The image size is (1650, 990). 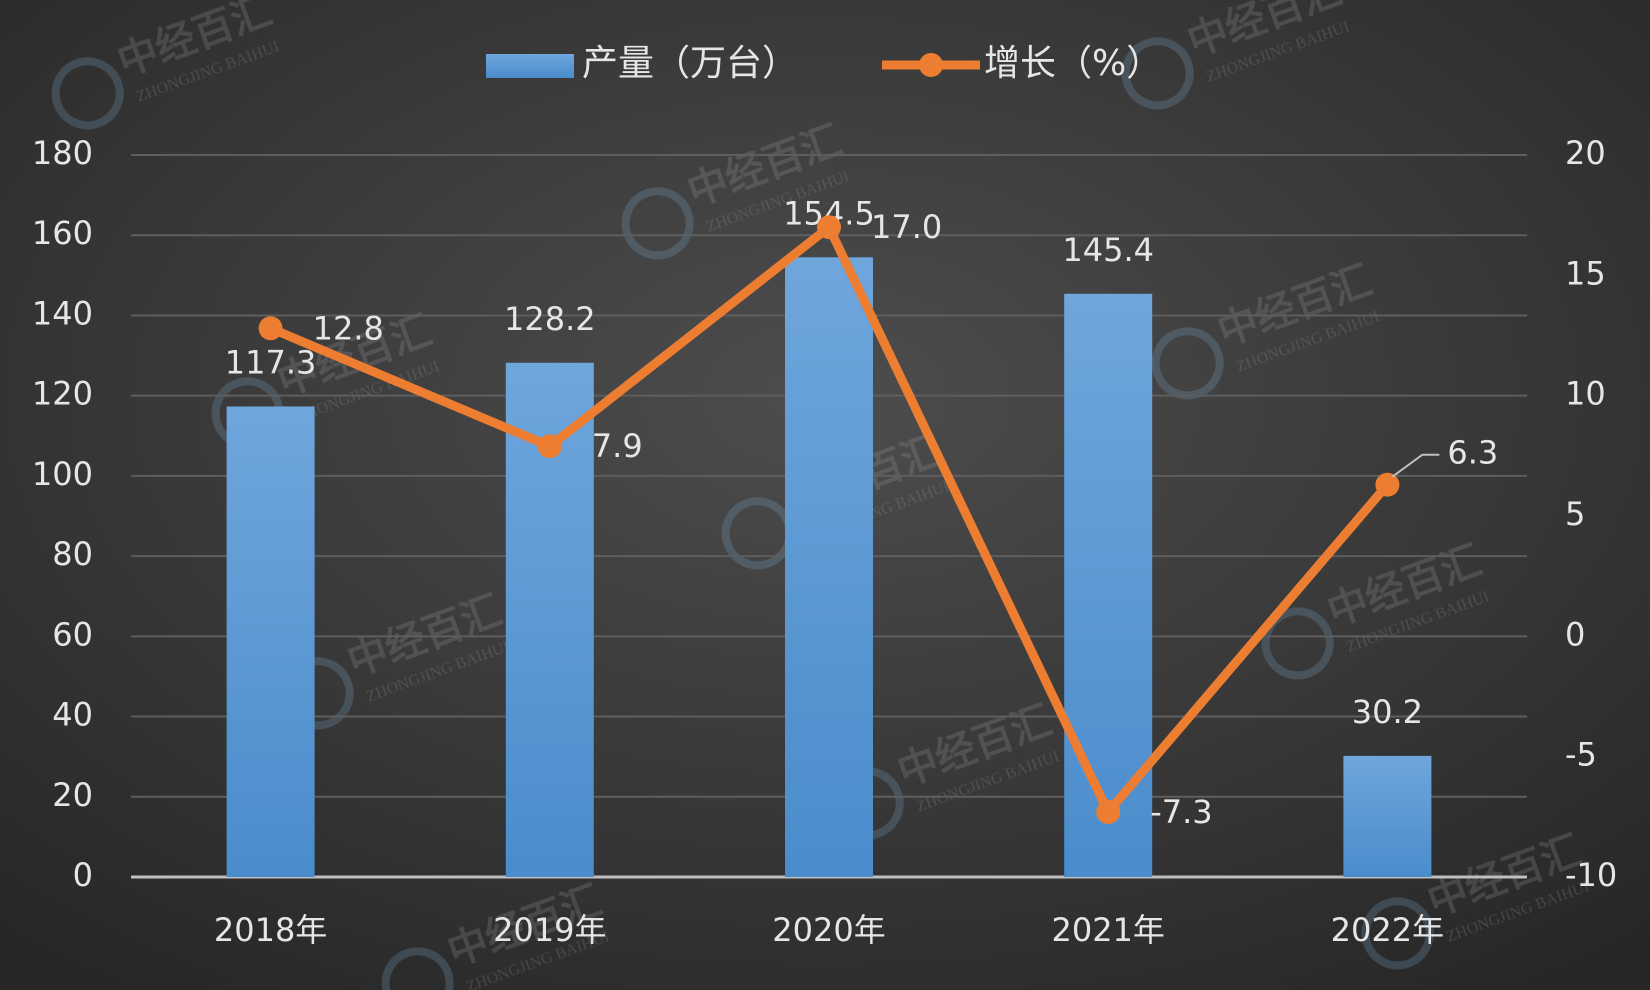 I want to click on y-tick-label: 80, so click(x=72, y=554).